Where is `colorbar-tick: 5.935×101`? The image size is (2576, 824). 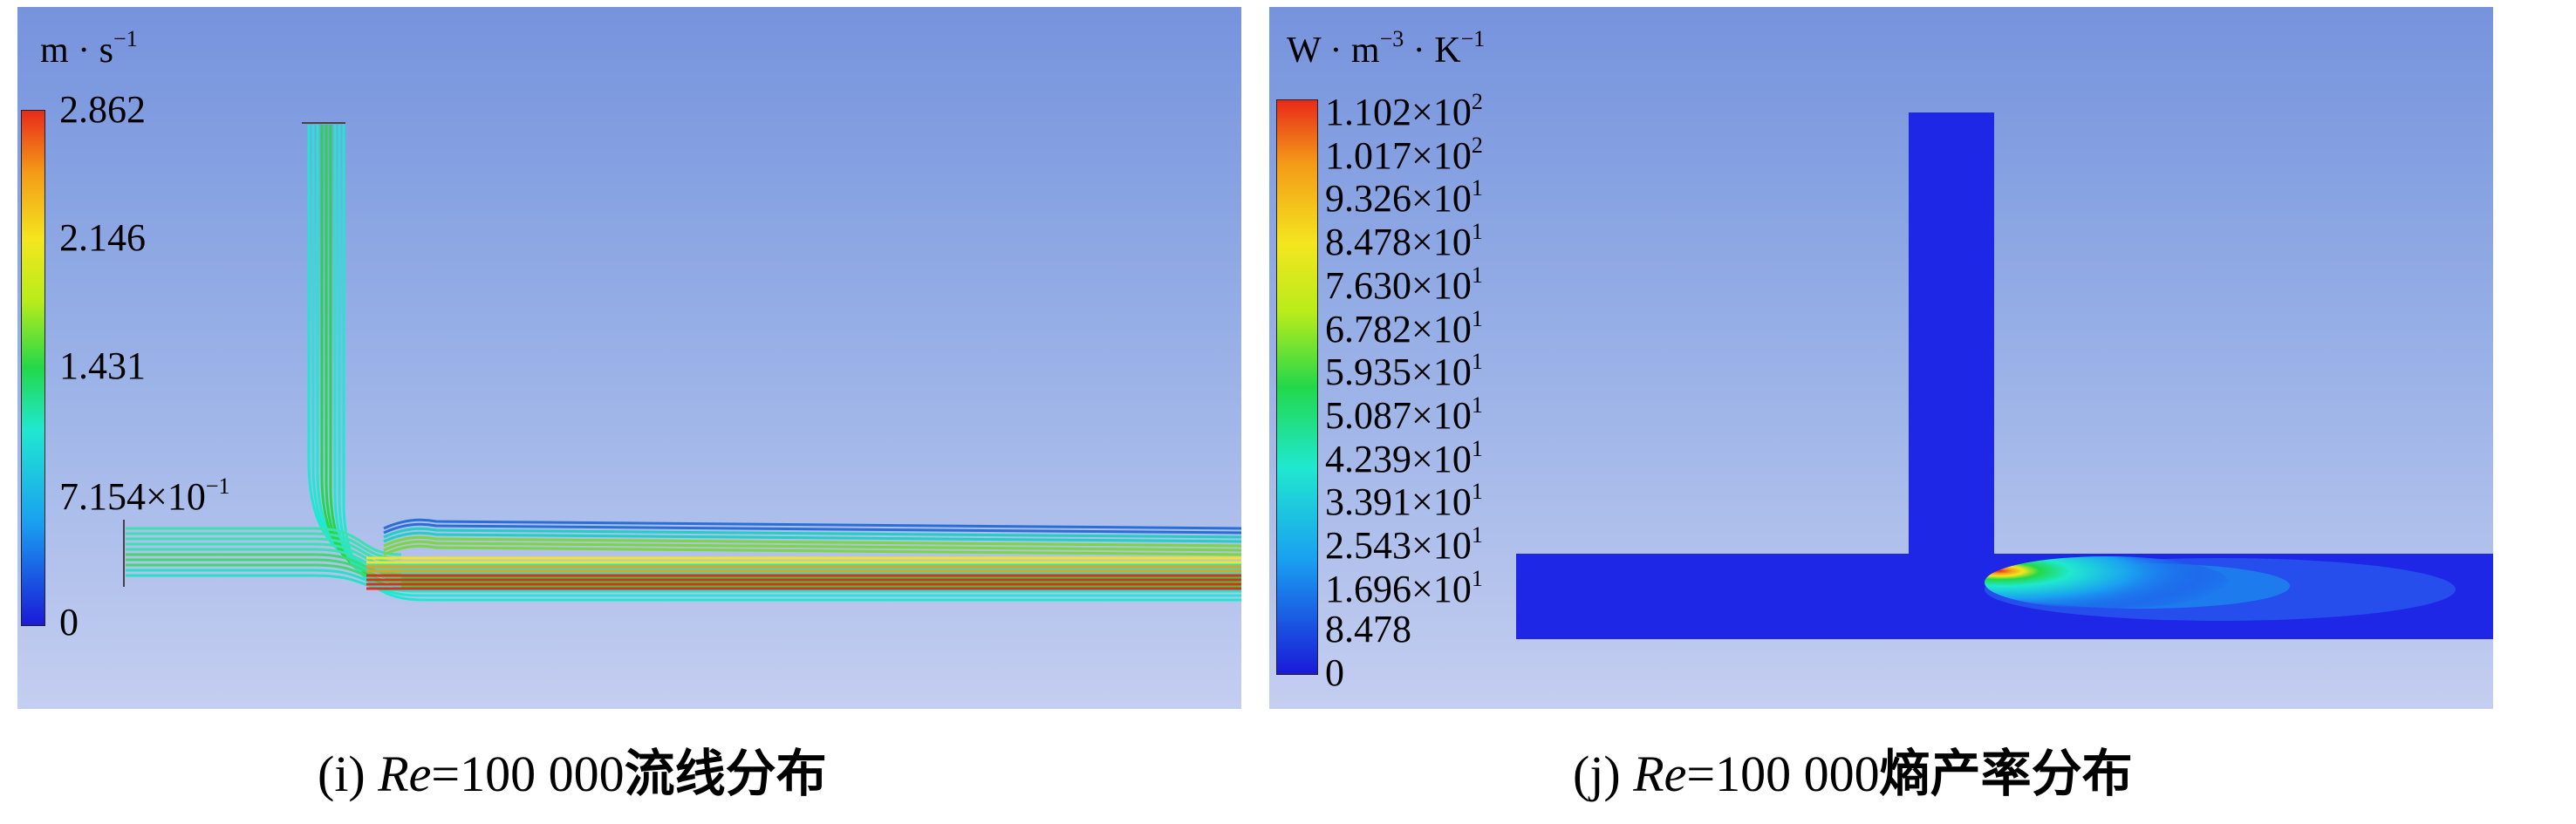
colorbar-tick: 5.935×101 is located at coordinates (1404, 371).